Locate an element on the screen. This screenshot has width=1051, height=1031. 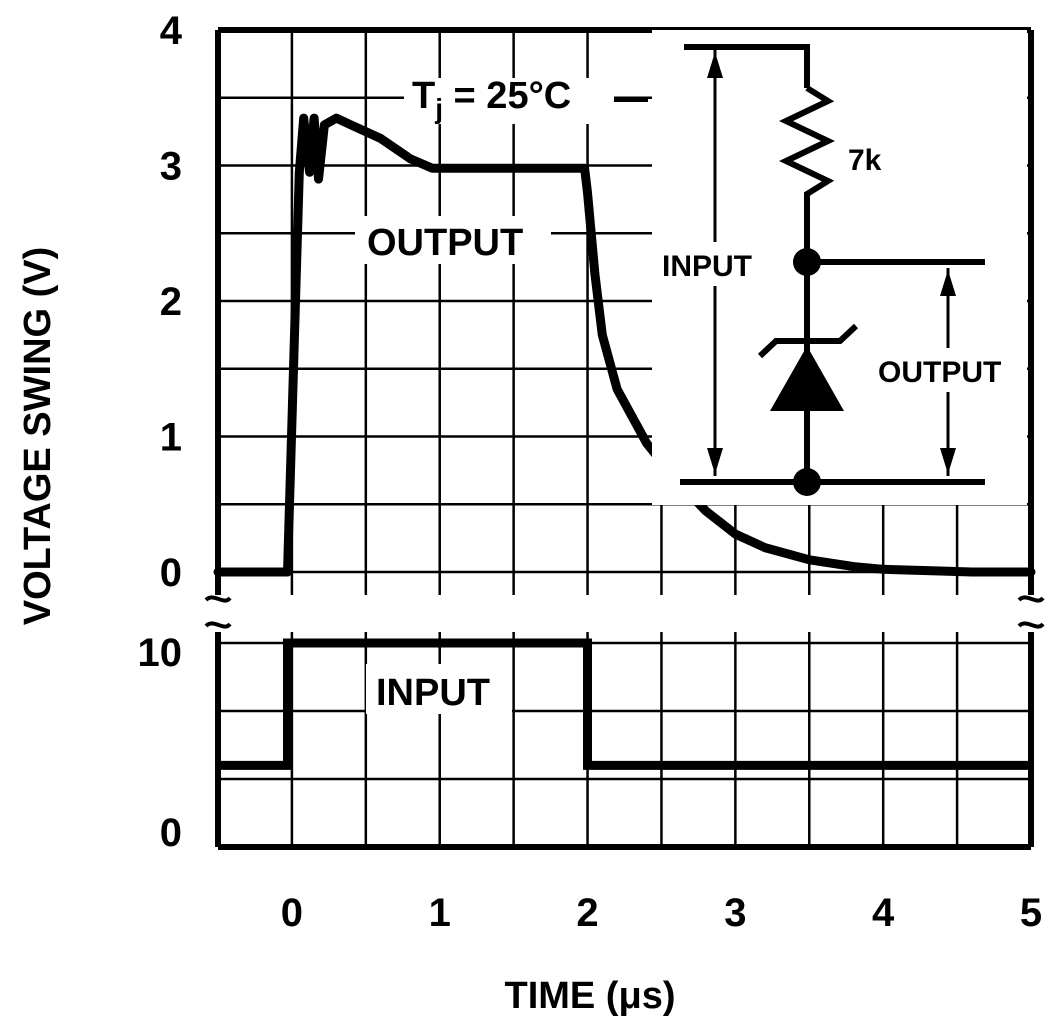
output-y-tick-labels: 0 1 2 3 4 is located at coordinates (171, 302).